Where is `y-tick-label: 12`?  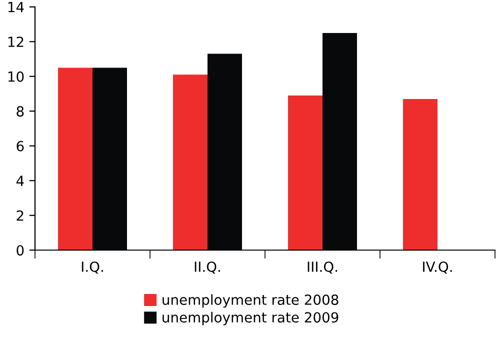 y-tick-label: 12 is located at coordinates (16, 41).